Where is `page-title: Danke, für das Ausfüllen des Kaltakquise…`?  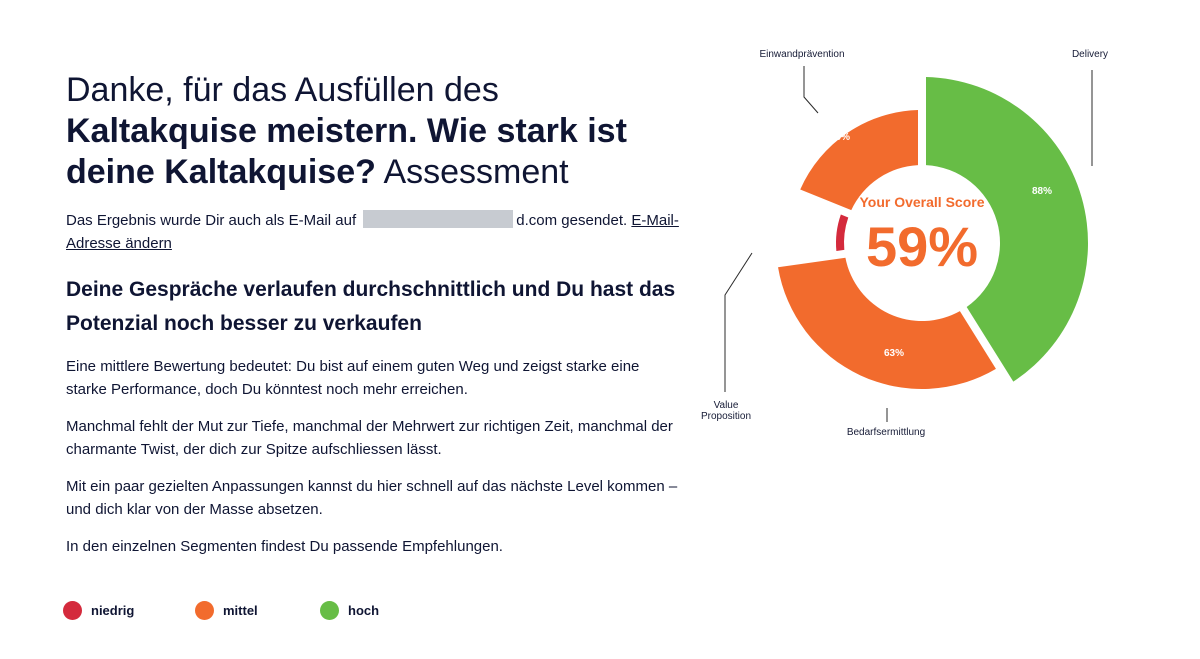
page-title: Danke, für das Ausfüllen des Kaltakquise… is located at coordinates (373, 131).